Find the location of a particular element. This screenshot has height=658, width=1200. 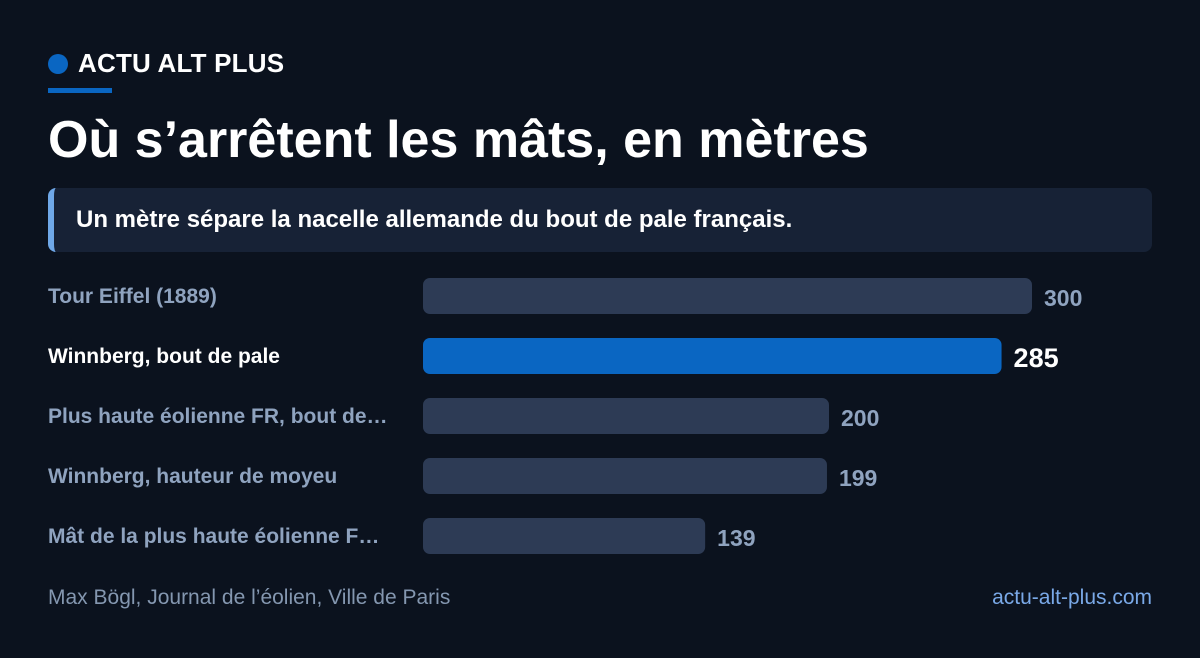

brand: ACTU ALT PLUS is located at coordinates (166, 63).